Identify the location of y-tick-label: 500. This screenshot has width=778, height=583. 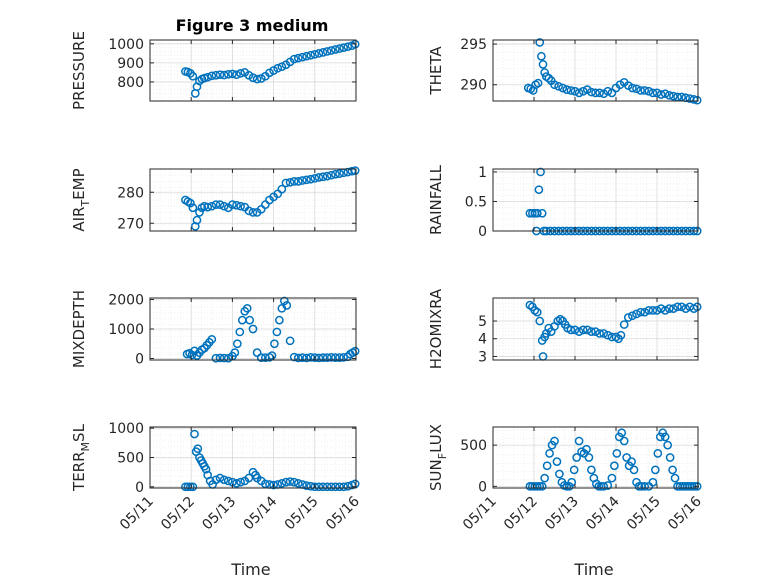
(473, 446).